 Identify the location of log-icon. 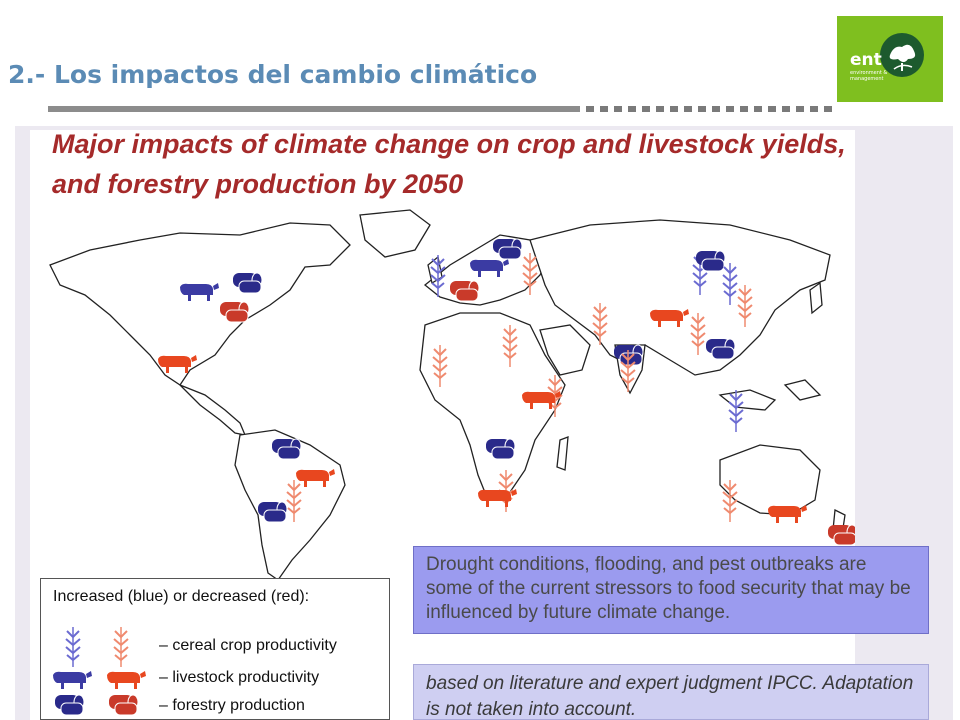
(96, 705).